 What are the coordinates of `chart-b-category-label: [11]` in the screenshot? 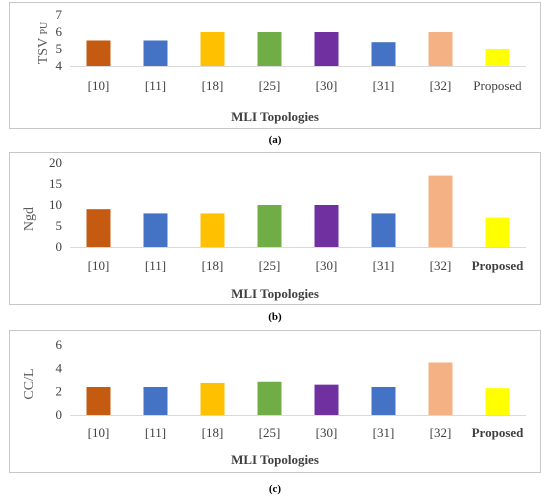 It's located at (155, 265).